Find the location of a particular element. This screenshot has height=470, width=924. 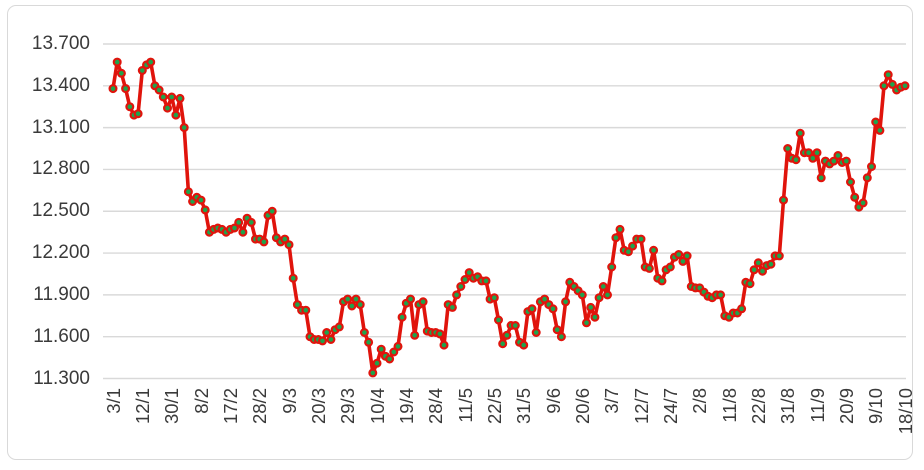

y-axis-tick-label: 11.300 is located at coordinates (61, 378).